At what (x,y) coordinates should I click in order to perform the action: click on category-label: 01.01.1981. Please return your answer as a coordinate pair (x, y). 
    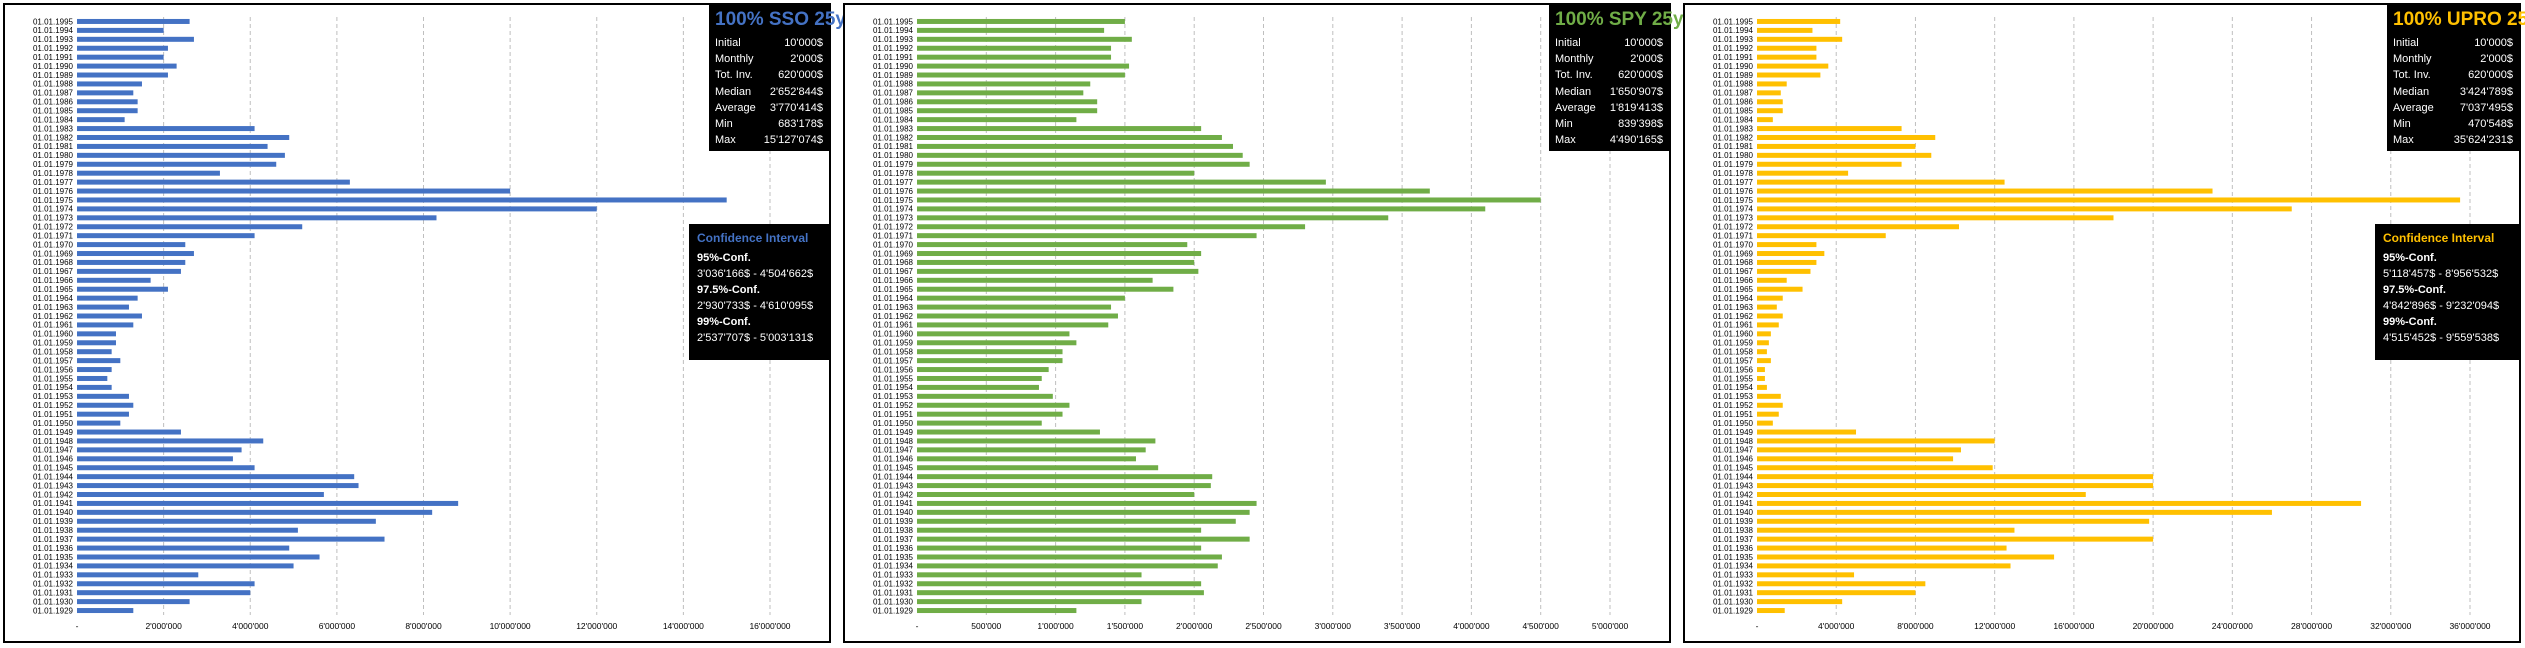
    Looking at the image, I should click on (53, 146).